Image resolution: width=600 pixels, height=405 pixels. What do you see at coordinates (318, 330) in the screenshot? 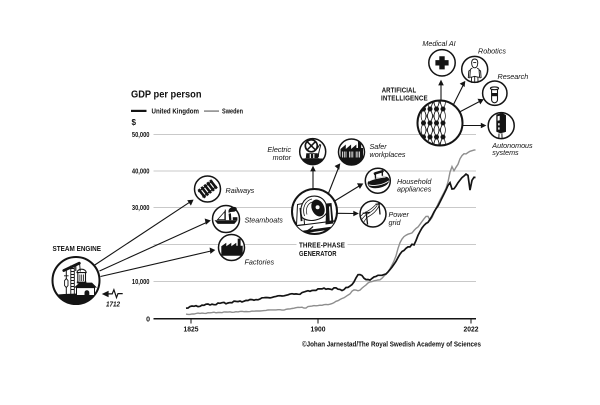
I see `svg-text: 1900` at bounding box center [318, 330].